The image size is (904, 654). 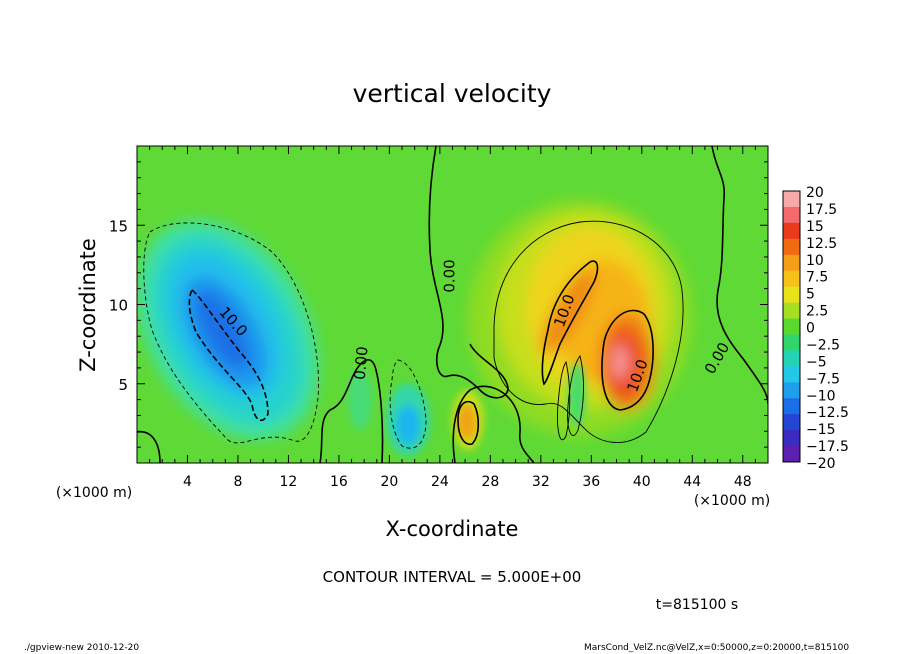 I want to click on colorbar-frame, so click(x=791, y=326).